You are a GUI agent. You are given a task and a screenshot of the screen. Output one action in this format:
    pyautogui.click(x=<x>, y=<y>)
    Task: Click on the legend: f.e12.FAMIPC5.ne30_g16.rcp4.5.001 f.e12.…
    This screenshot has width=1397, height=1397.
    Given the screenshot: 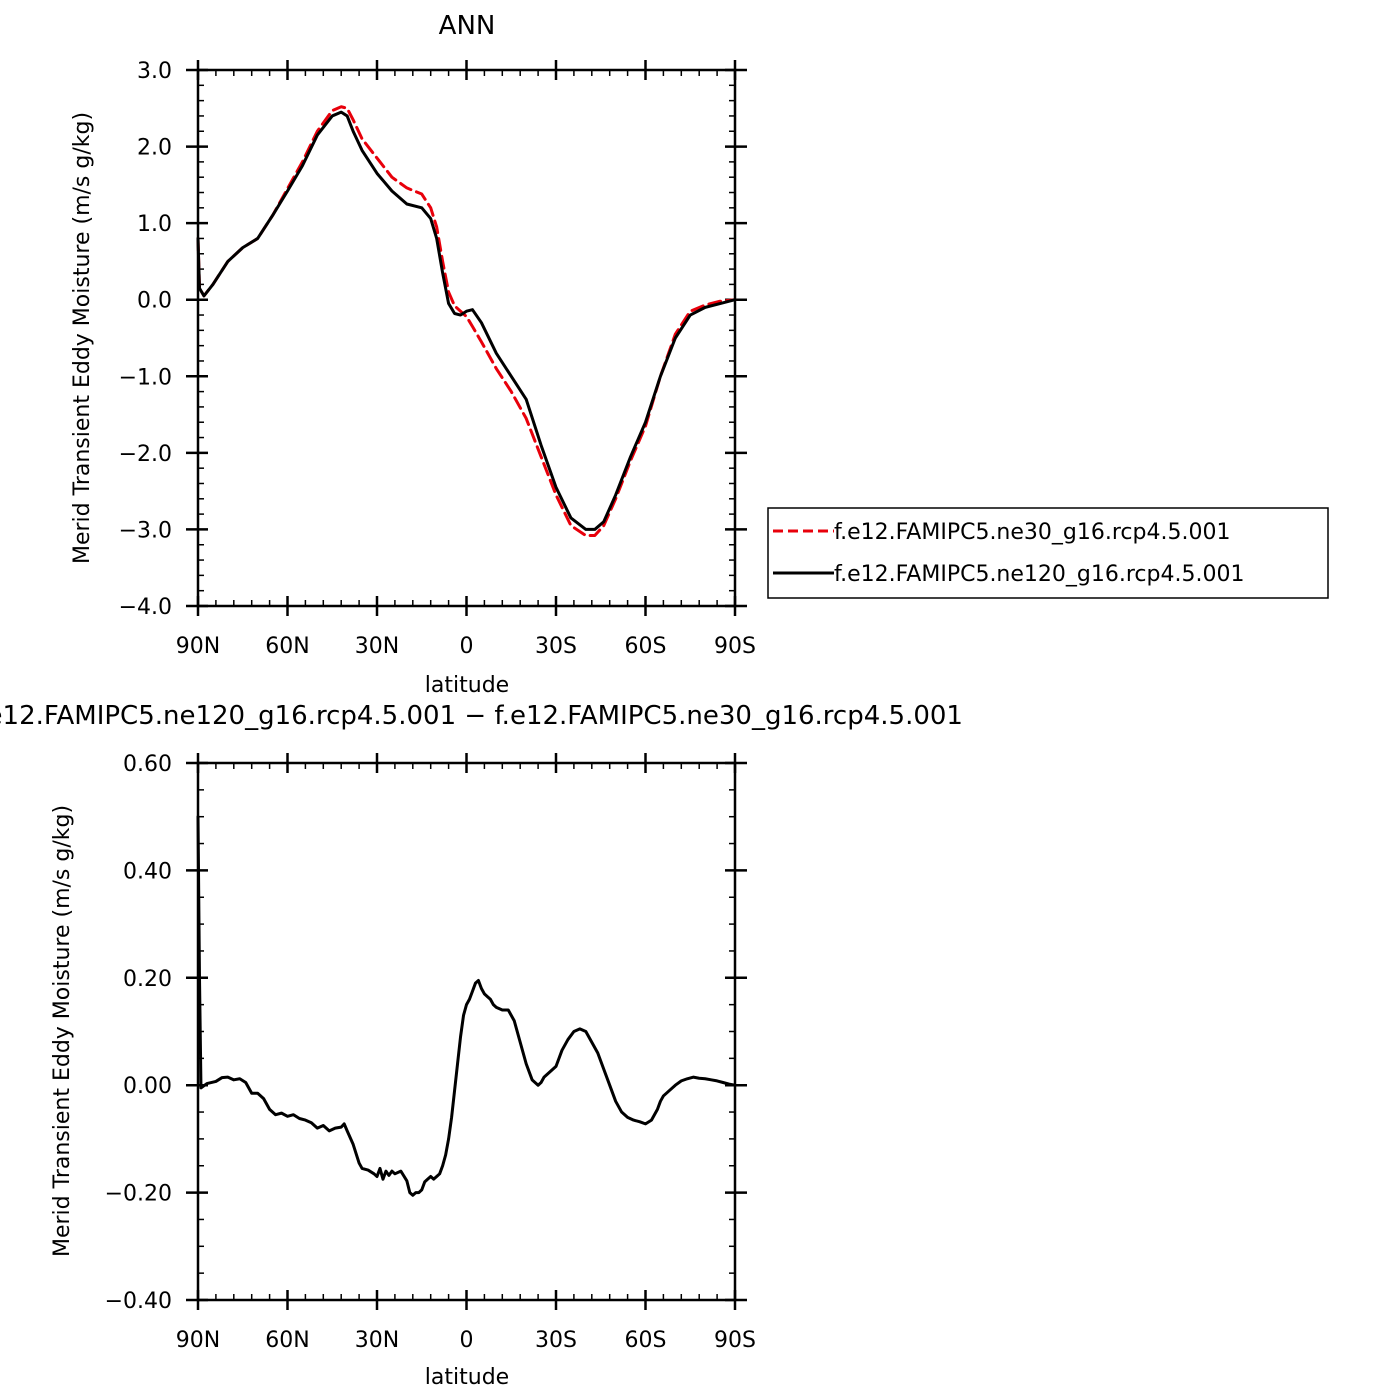 What is the action you would take?
    pyautogui.click(x=1048, y=553)
    